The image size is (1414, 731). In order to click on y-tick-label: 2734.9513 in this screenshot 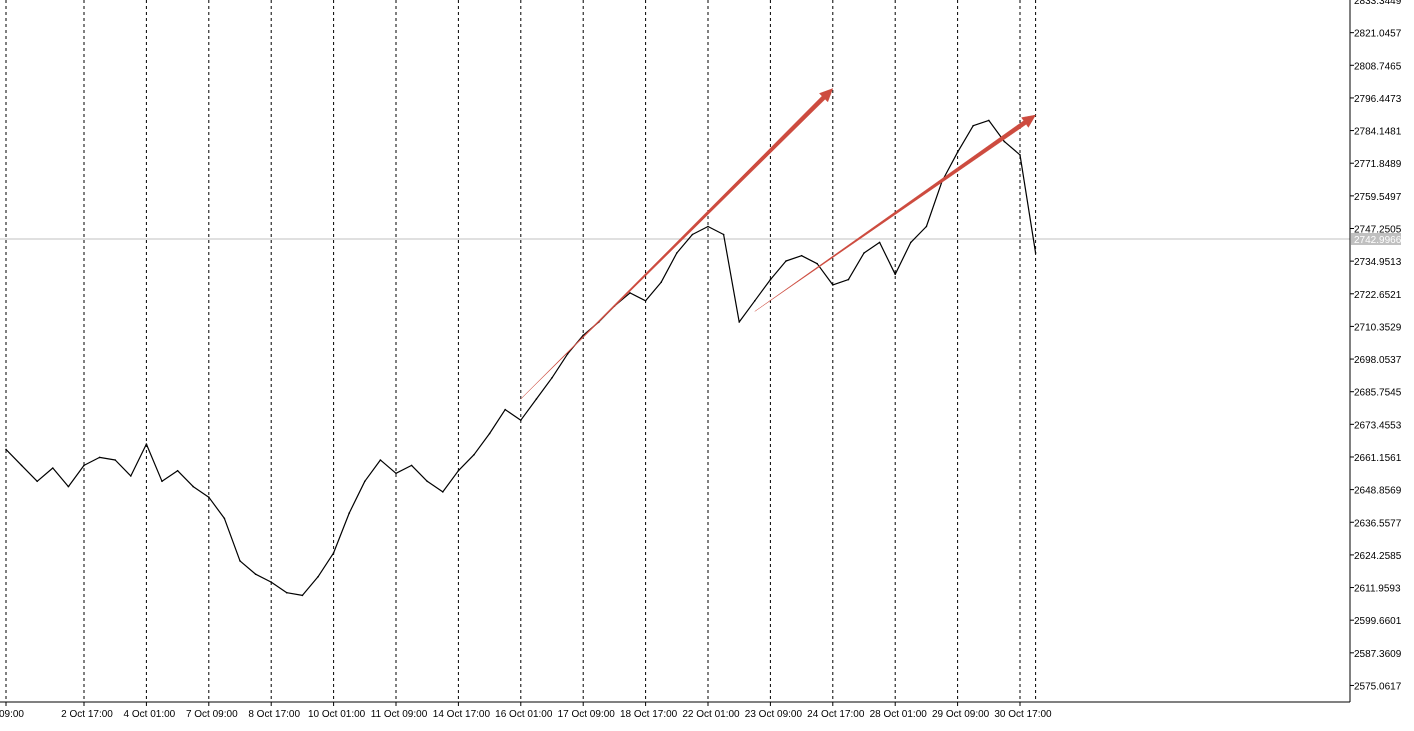, I will do `click(1378, 262)`.